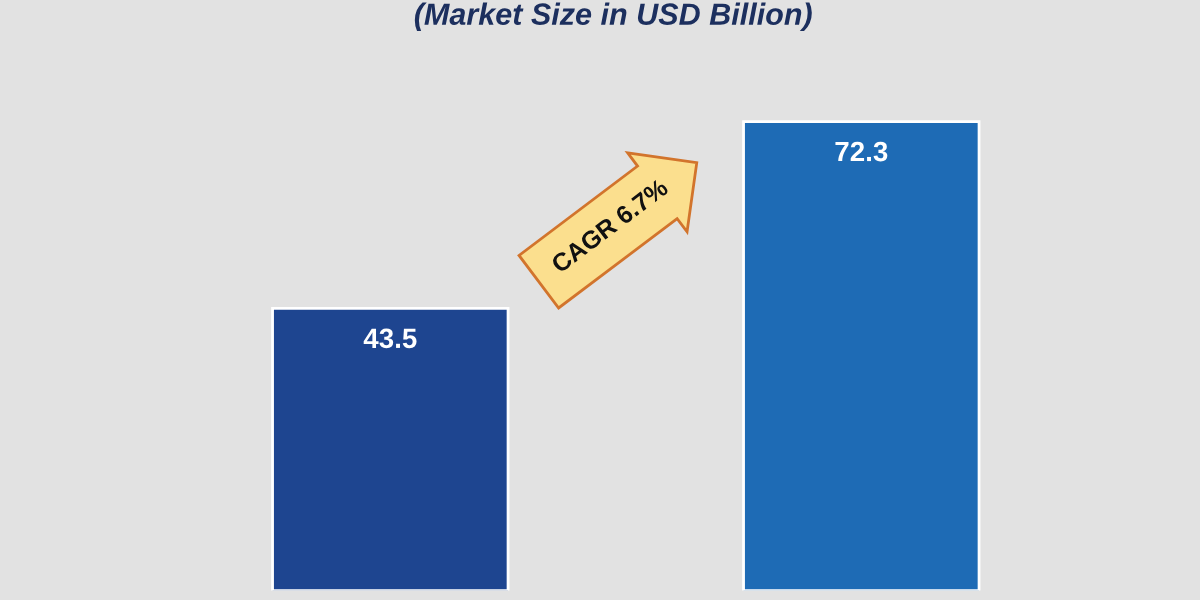 The width and height of the screenshot is (1200, 600). Describe the element at coordinates (861, 151) in the screenshot. I see `data-label: 72.3` at that location.